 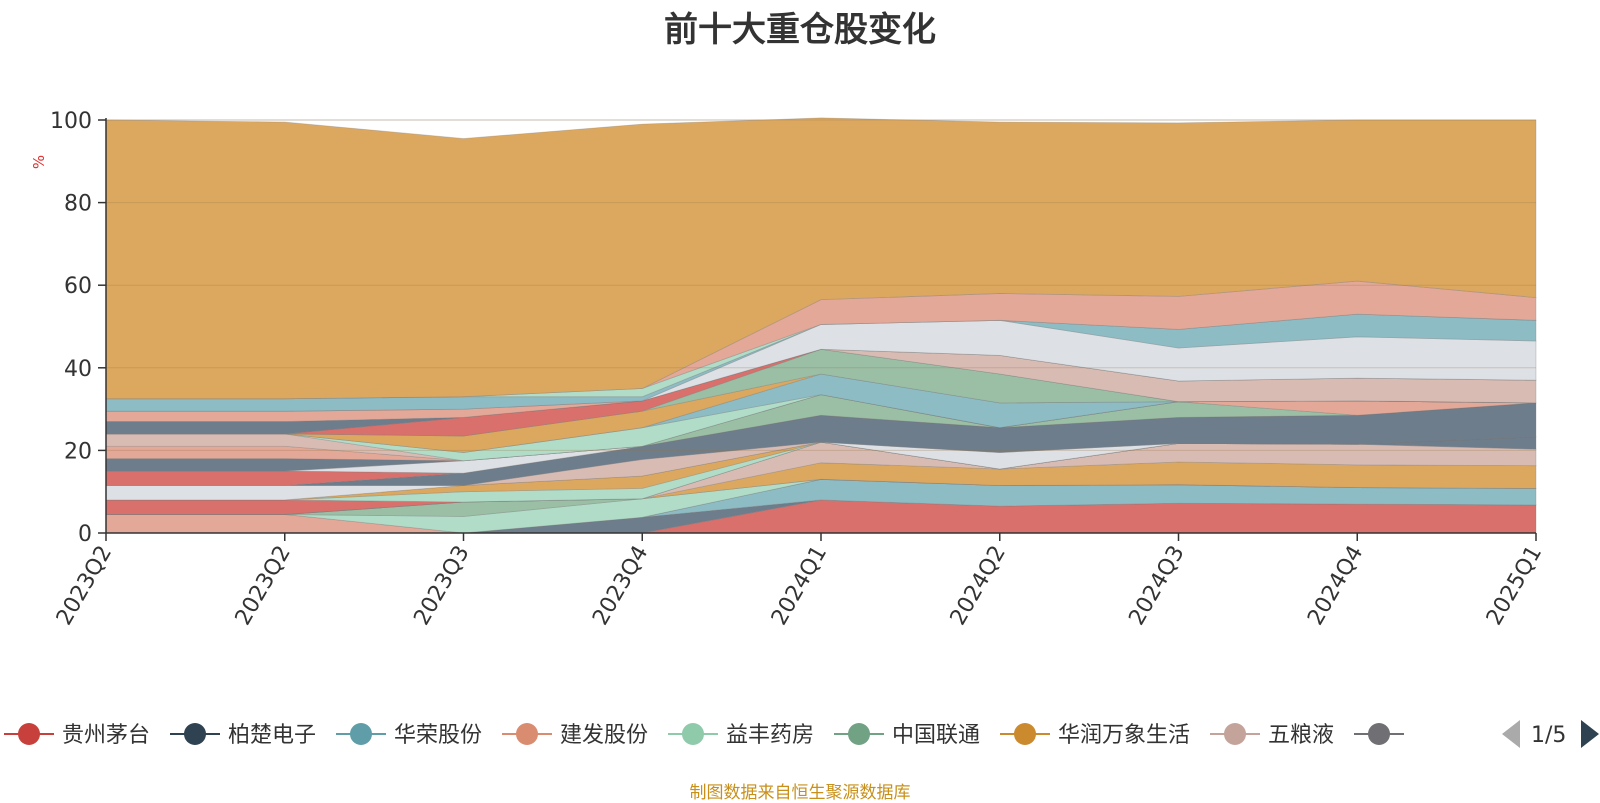 What do you see at coordinates (1301, 735) in the screenshot?
I see `legend-label-8: 五粮液` at bounding box center [1301, 735].